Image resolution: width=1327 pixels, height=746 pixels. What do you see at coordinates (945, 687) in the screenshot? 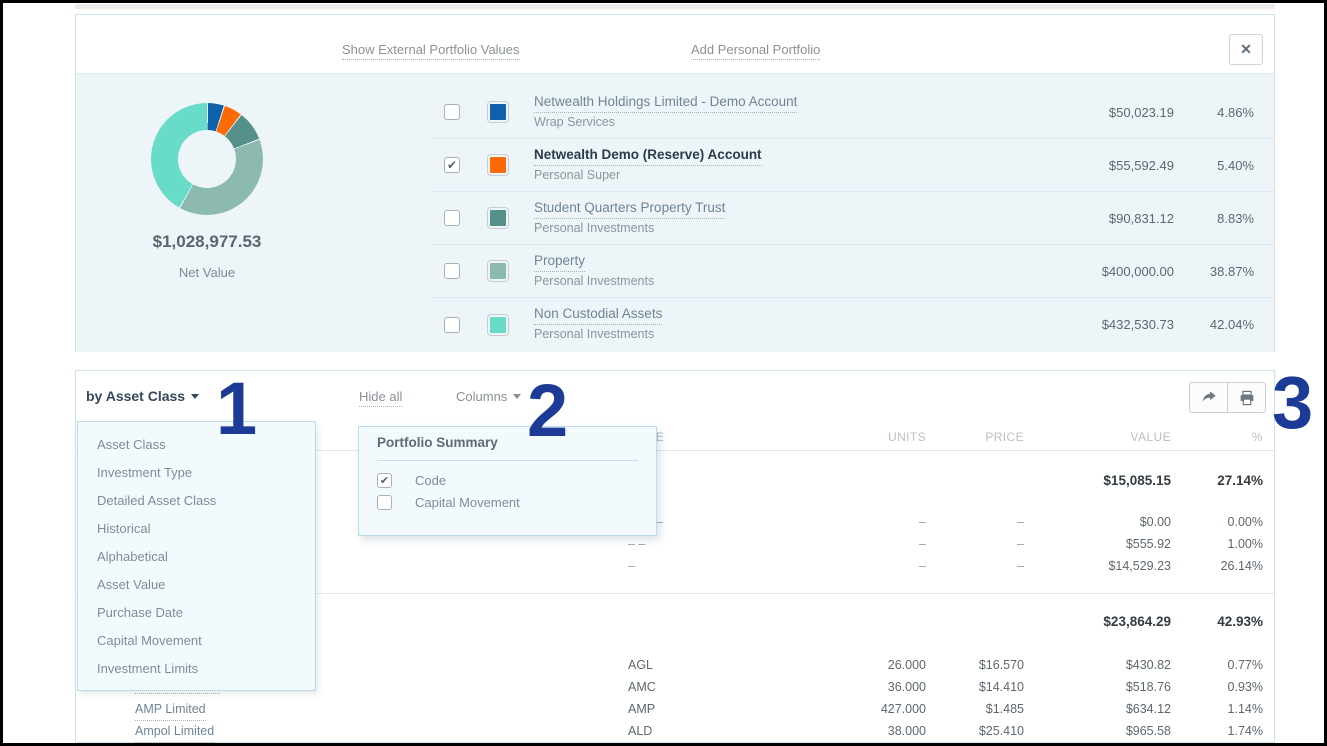
I see `holding-row: AMC 36.000 $14.410 $518.76 0.93%` at bounding box center [945, 687].